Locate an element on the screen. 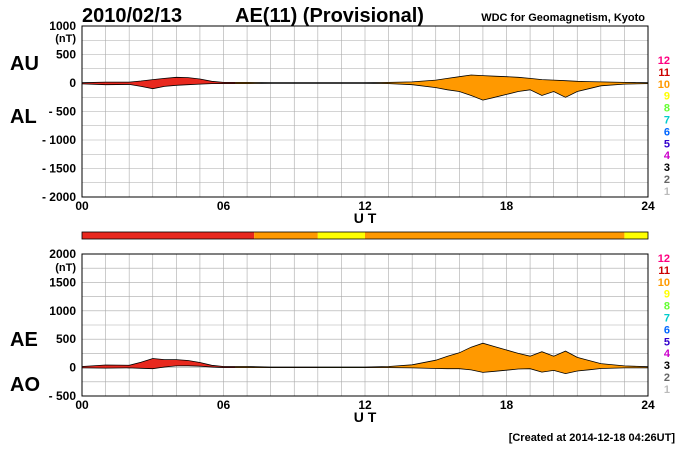  created-stamp: [Created at 2014-12-18 04:26UT] is located at coordinates (592, 438).